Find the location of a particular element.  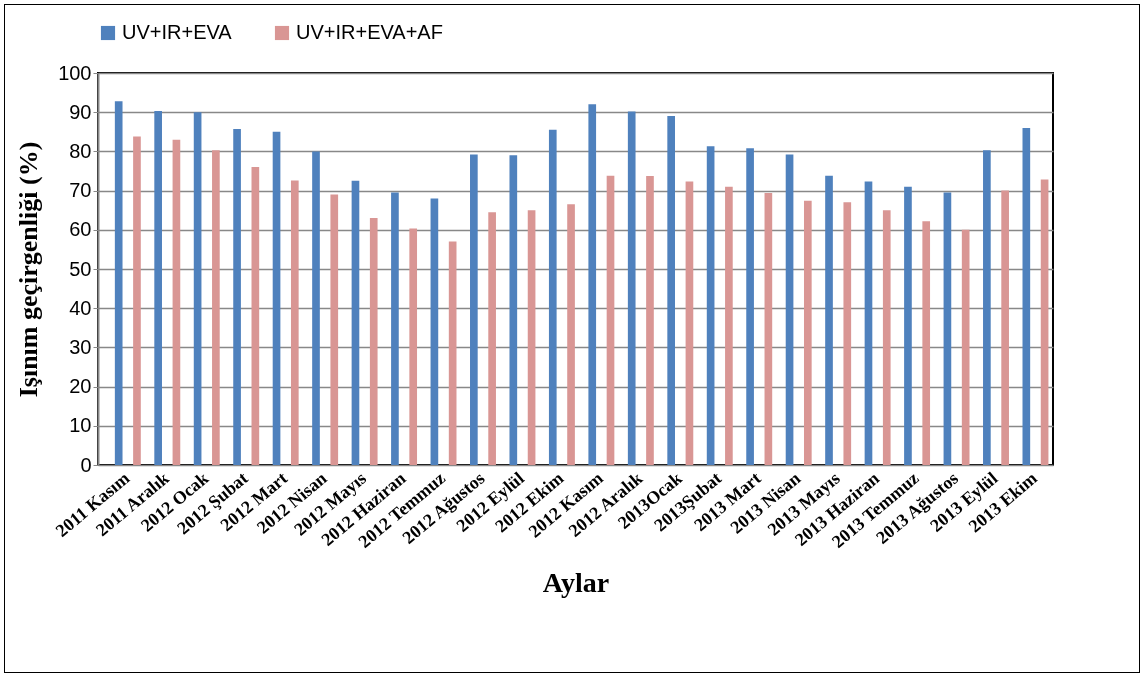

y-tick-label: 20 is located at coordinates (80, 386).